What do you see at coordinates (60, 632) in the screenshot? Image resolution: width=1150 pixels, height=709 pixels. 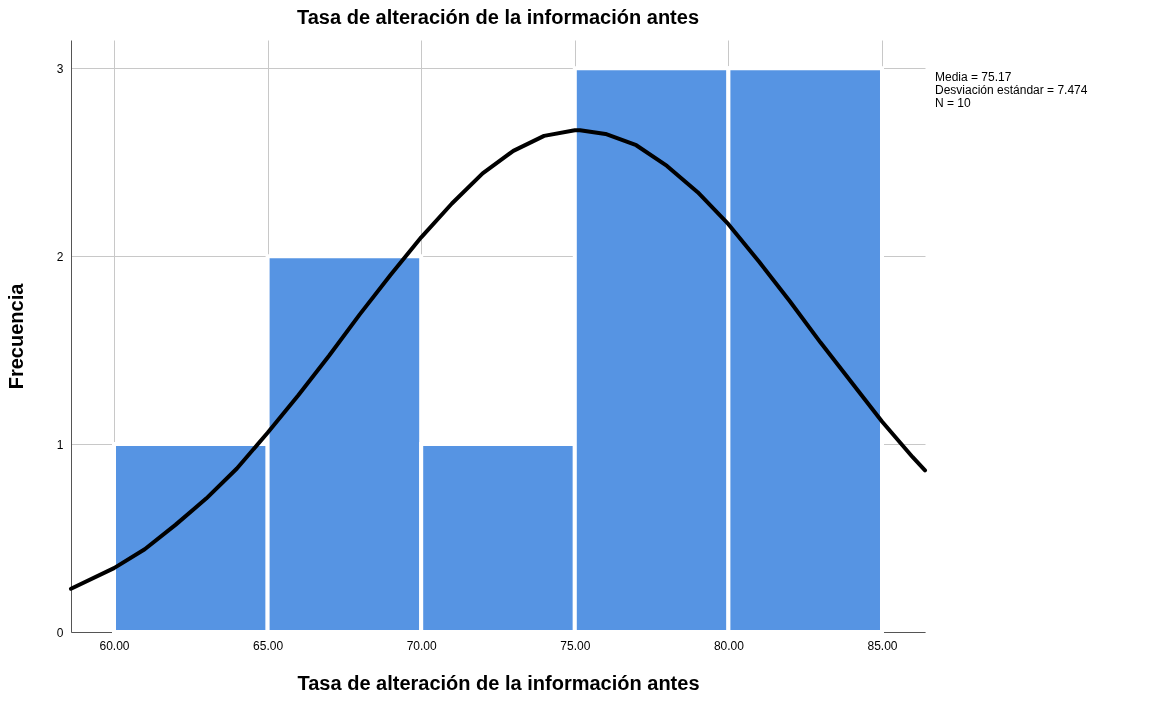 I see `y-tick-label: 0` at bounding box center [60, 632].